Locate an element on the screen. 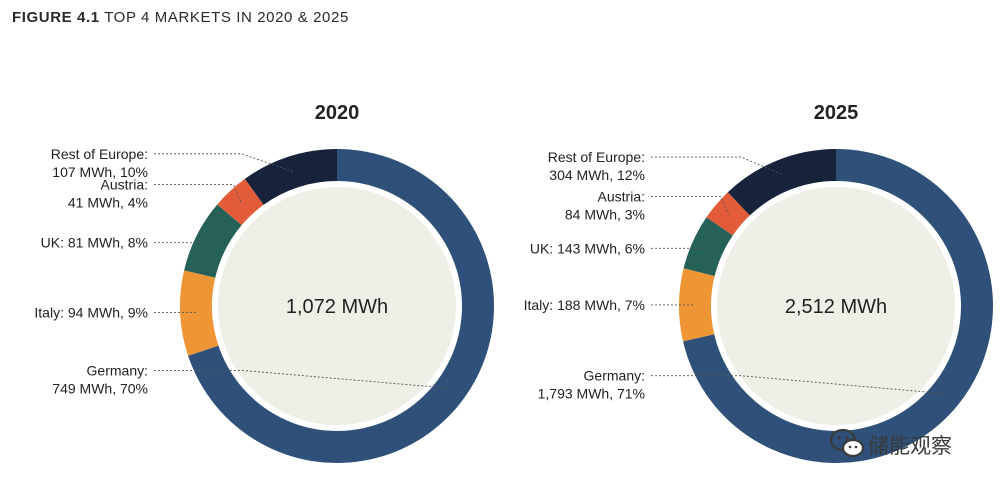  total-label: 1,072 MWh is located at coordinates (337, 307).